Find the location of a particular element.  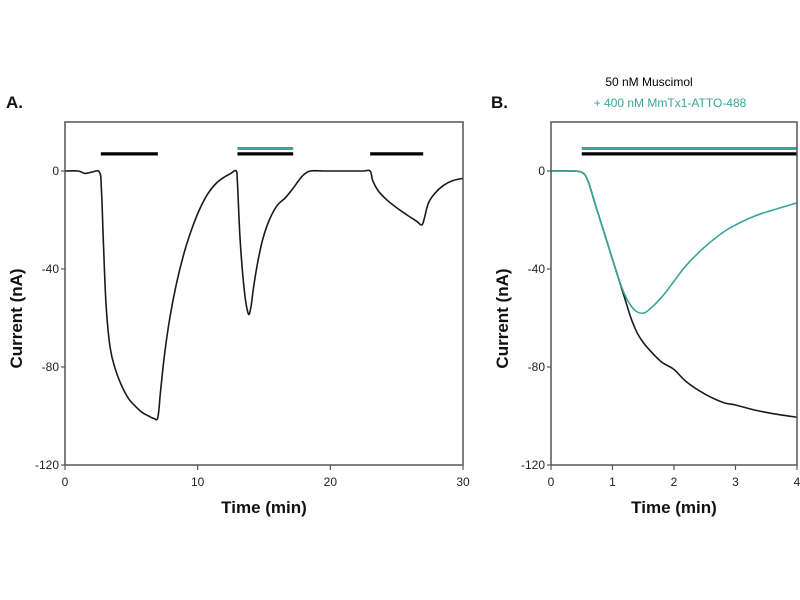

panel-a-y-axis-title: Current (nA) is located at coordinates (16, 318).